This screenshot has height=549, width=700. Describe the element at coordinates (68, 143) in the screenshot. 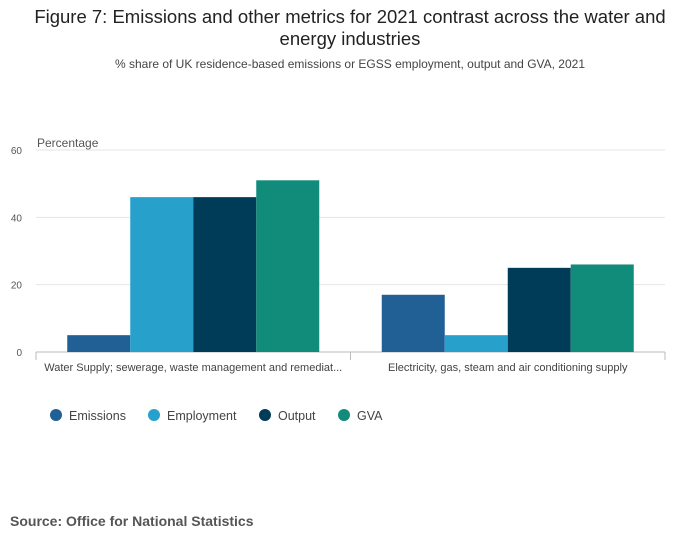

I see `y-axis-label: Percentage` at that location.